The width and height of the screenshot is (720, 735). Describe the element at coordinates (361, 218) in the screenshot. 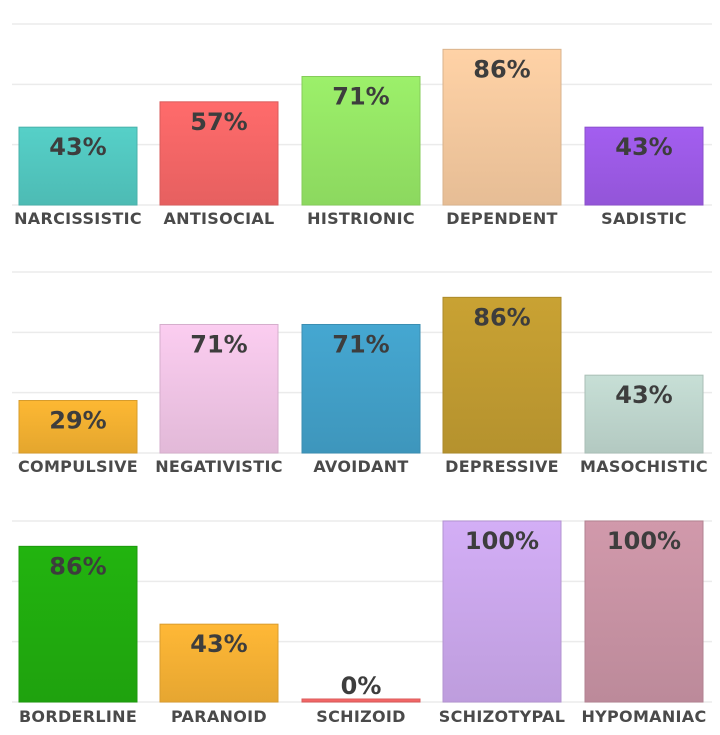

I see `category-label-histrionic: HISTRIONIC` at that location.